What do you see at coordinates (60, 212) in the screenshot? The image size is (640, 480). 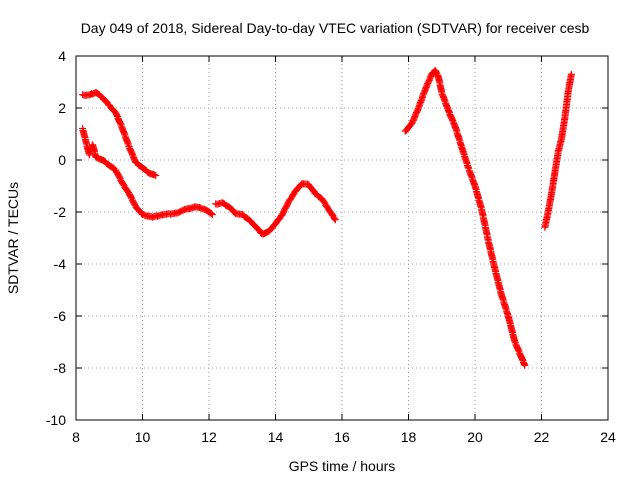 I see `y-tick-label: -2` at bounding box center [60, 212].